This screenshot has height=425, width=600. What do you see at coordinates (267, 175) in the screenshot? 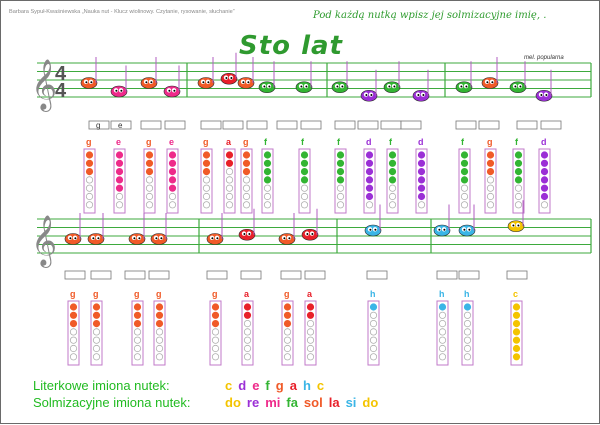
I see `row1-flute-7: f` at bounding box center [267, 175].